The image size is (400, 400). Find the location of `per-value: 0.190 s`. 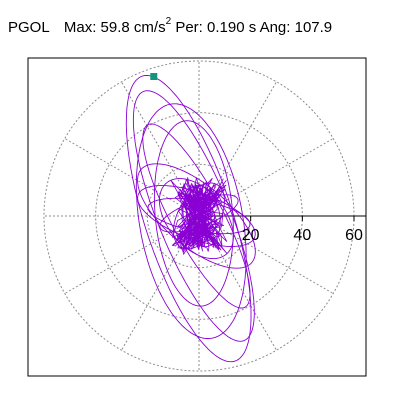

per-value: 0.190 s is located at coordinates (232, 27).